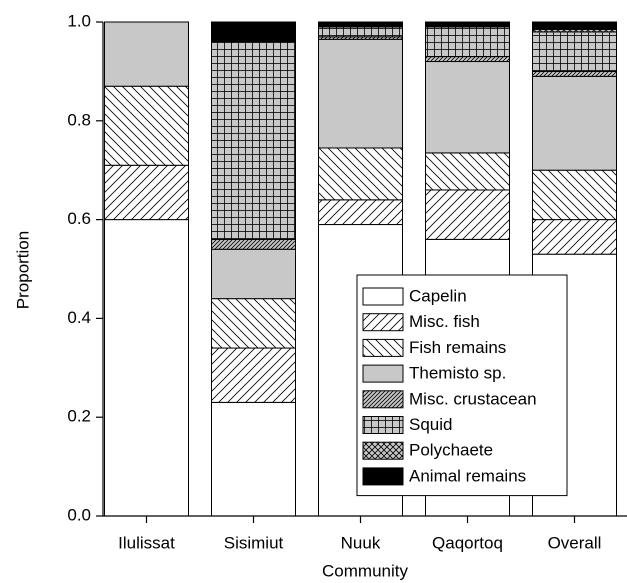 This screenshot has height=583, width=627. What do you see at coordinates (79, 218) in the screenshot?
I see `y-tick-label: 0.6` at bounding box center [79, 218].